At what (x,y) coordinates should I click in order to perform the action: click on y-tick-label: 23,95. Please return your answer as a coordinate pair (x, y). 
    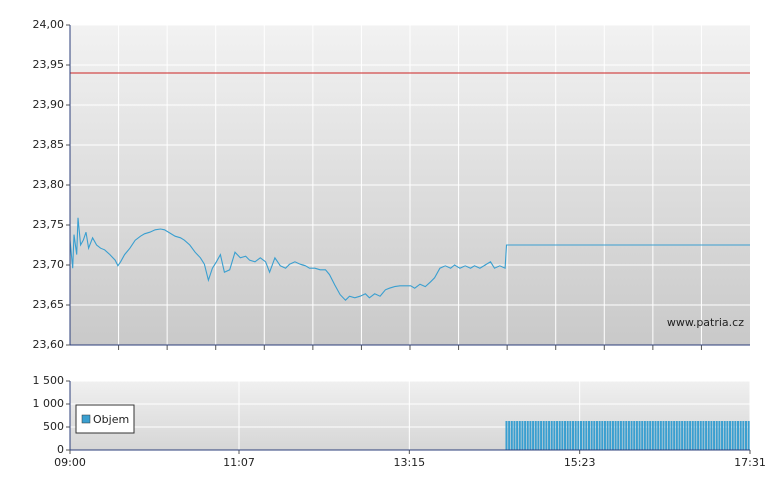
    Looking at the image, I should click on (49, 64).